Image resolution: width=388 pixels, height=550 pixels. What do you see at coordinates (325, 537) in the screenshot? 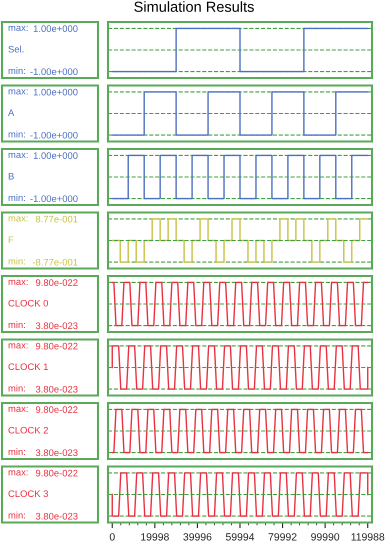
I see `x-tick-label: 99990` at bounding box center [325, 537].